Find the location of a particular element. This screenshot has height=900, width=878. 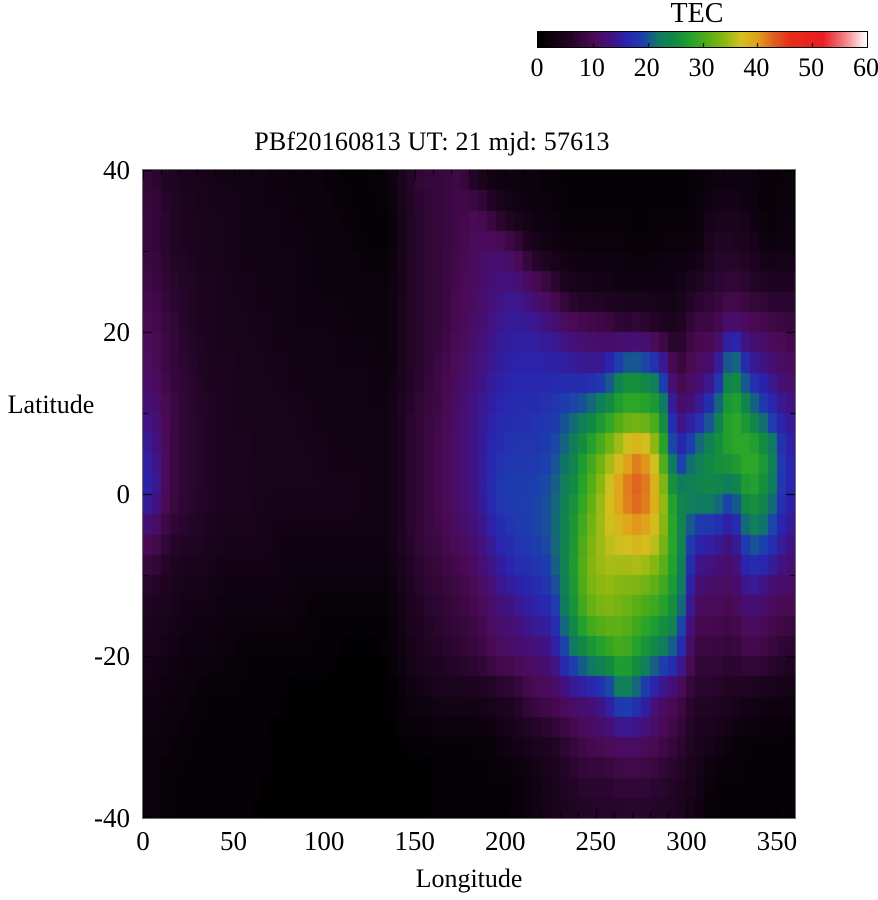

y-axis-tick-label: -40 is located at coordinates (112, 818).